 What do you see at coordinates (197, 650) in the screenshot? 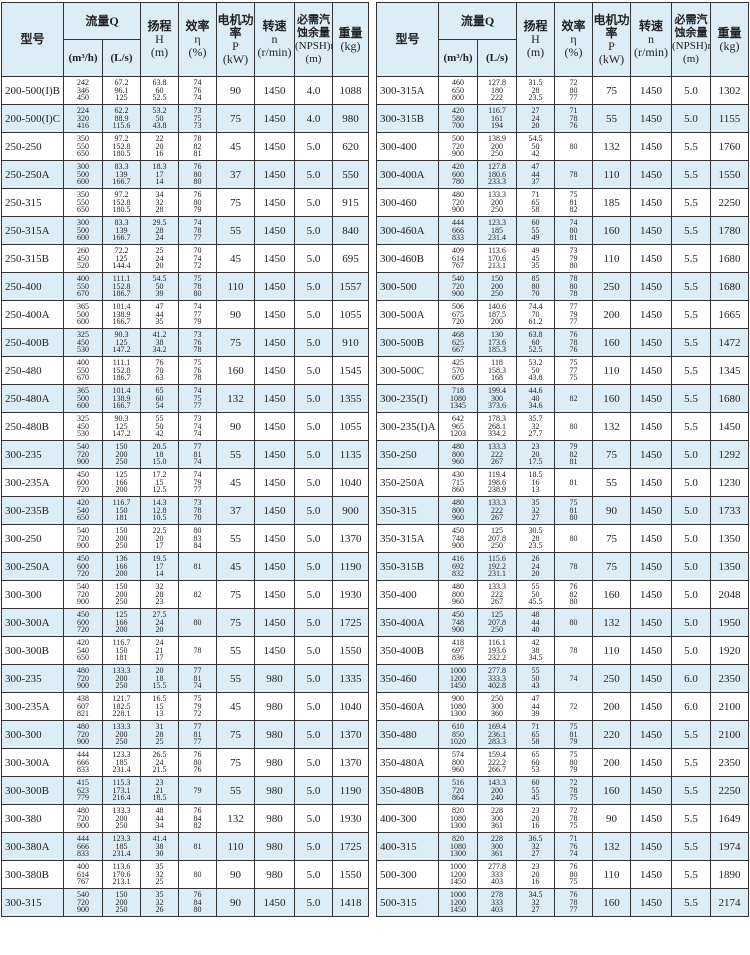
I see `cell-value: 78` at bounding box center [197, 650].